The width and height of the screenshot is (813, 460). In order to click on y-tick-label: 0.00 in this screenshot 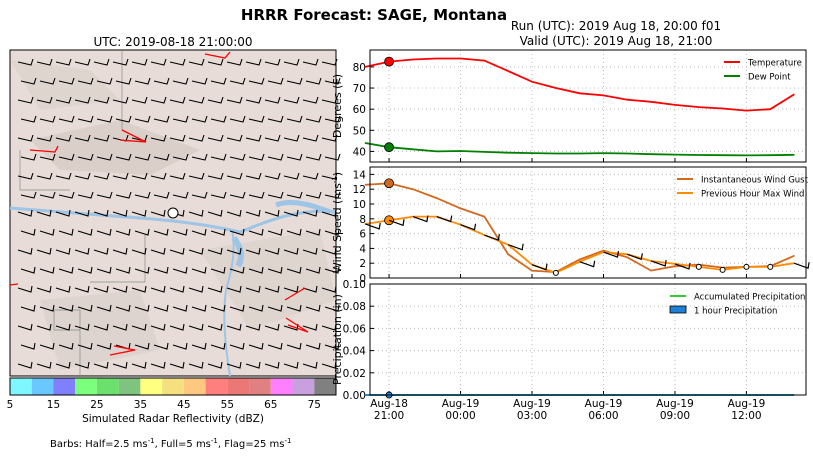, I will do `click(354, 396)`.